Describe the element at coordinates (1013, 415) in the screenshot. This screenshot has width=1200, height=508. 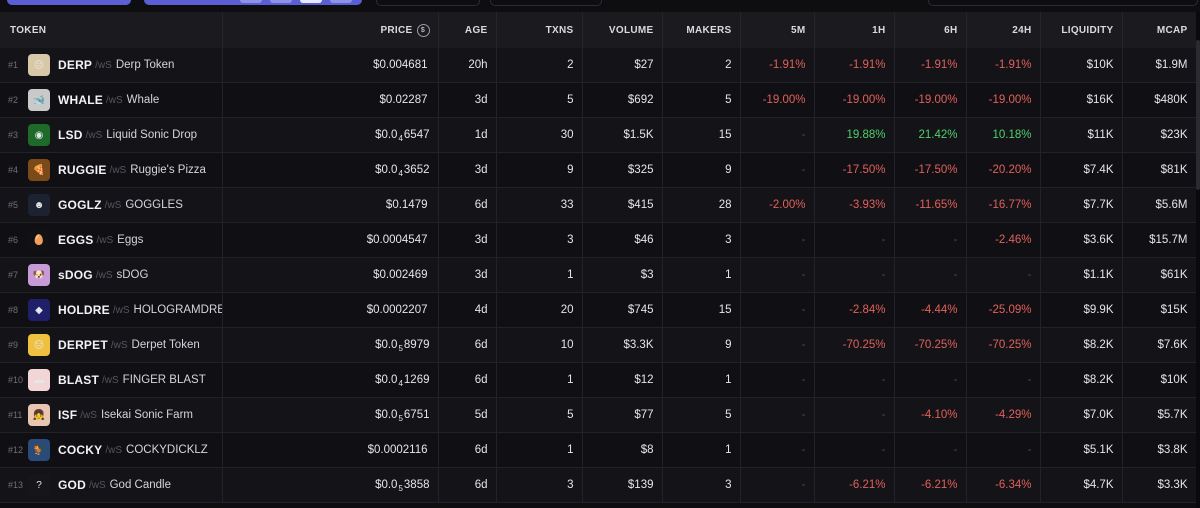
I see `change-h24-value: -4.29%` at that location.